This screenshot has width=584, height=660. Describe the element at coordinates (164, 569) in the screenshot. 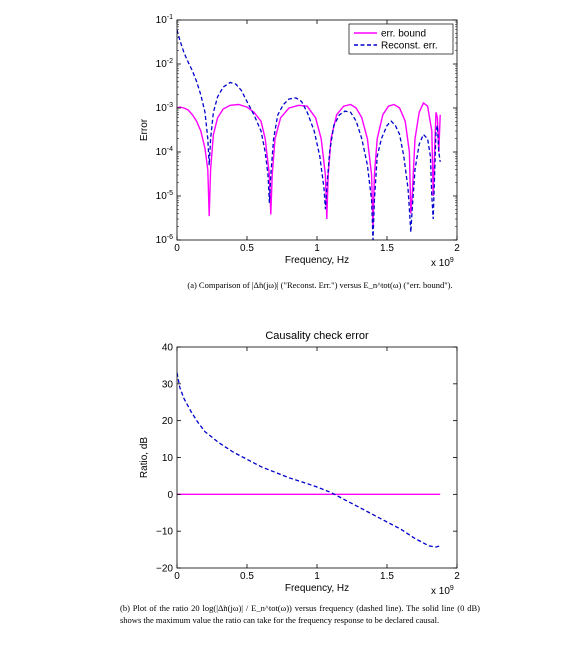

I see `y-tick-label: −20` at that location.